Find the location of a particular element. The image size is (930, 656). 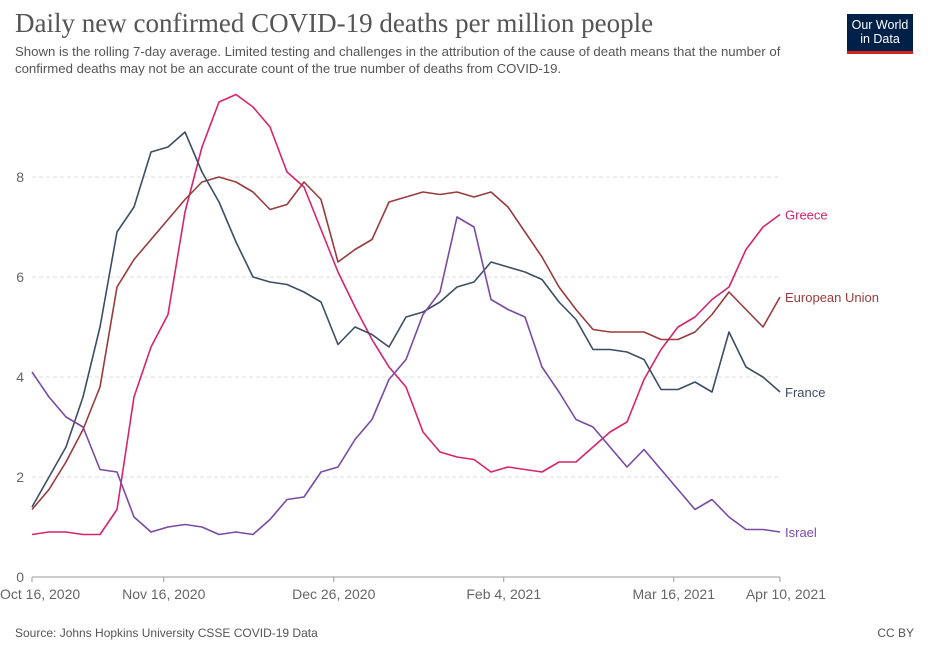

legend-label-greece: Greece is located at coordinates (806, 215).